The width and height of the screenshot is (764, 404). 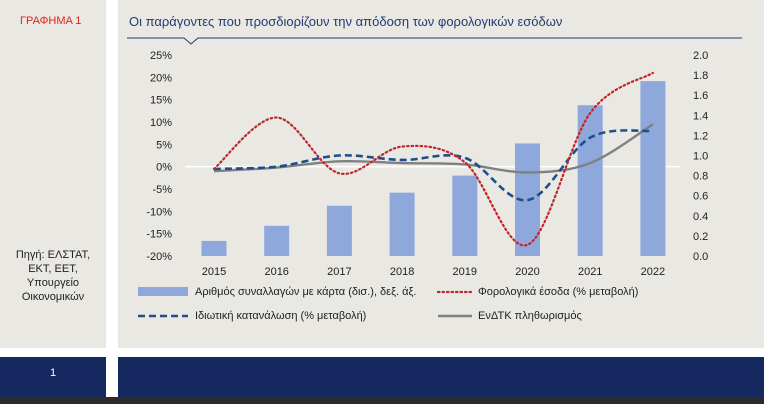 I want to click on title-underline, so click(x=434, y=41).